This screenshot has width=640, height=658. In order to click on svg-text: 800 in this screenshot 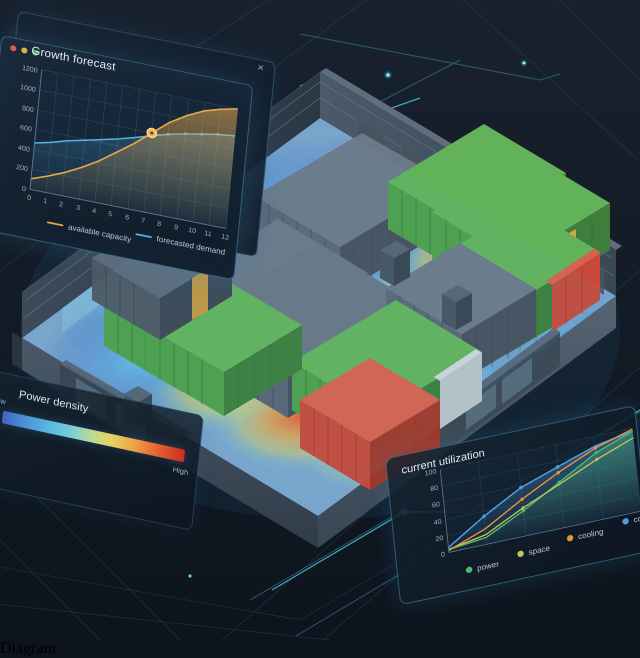, I will do `click(28, 109)`.